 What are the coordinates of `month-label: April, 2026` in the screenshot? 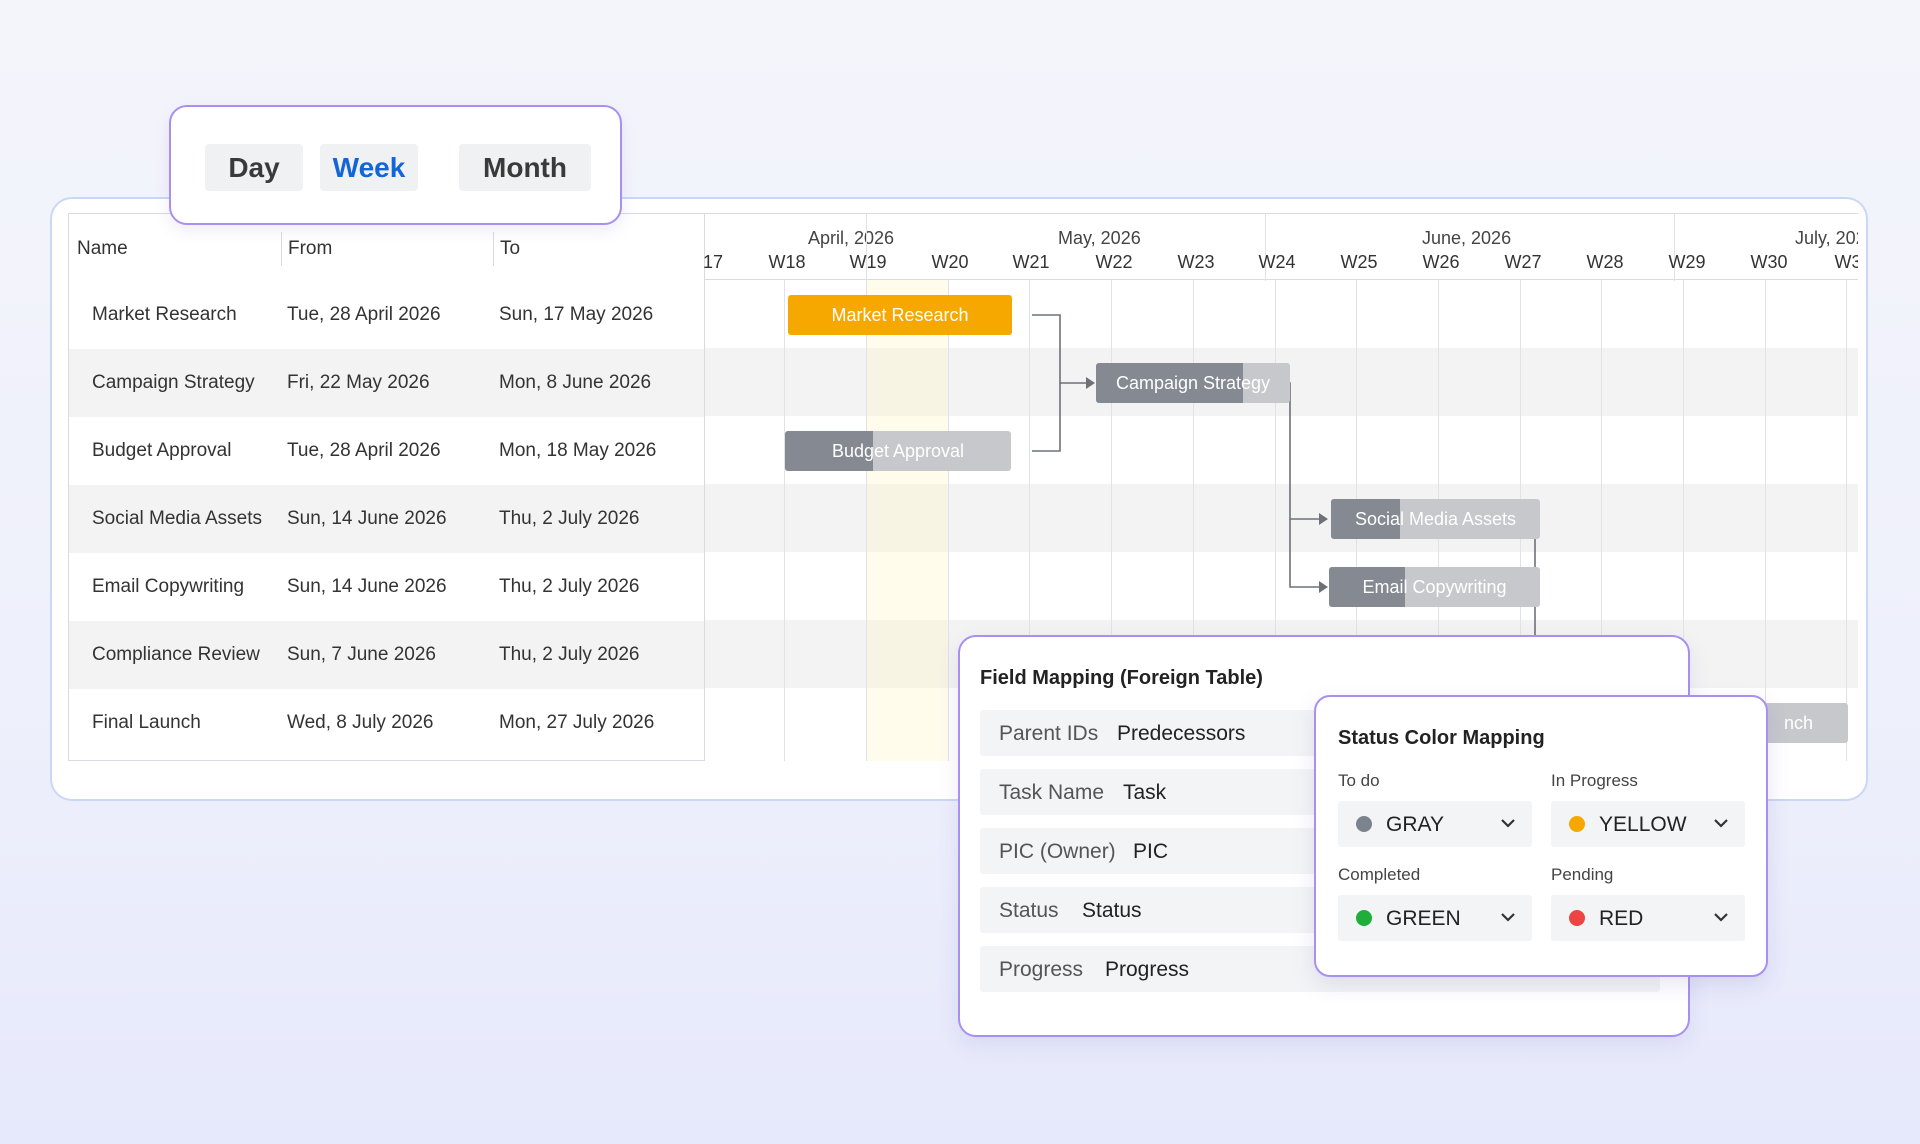 It's located at (851, 238).